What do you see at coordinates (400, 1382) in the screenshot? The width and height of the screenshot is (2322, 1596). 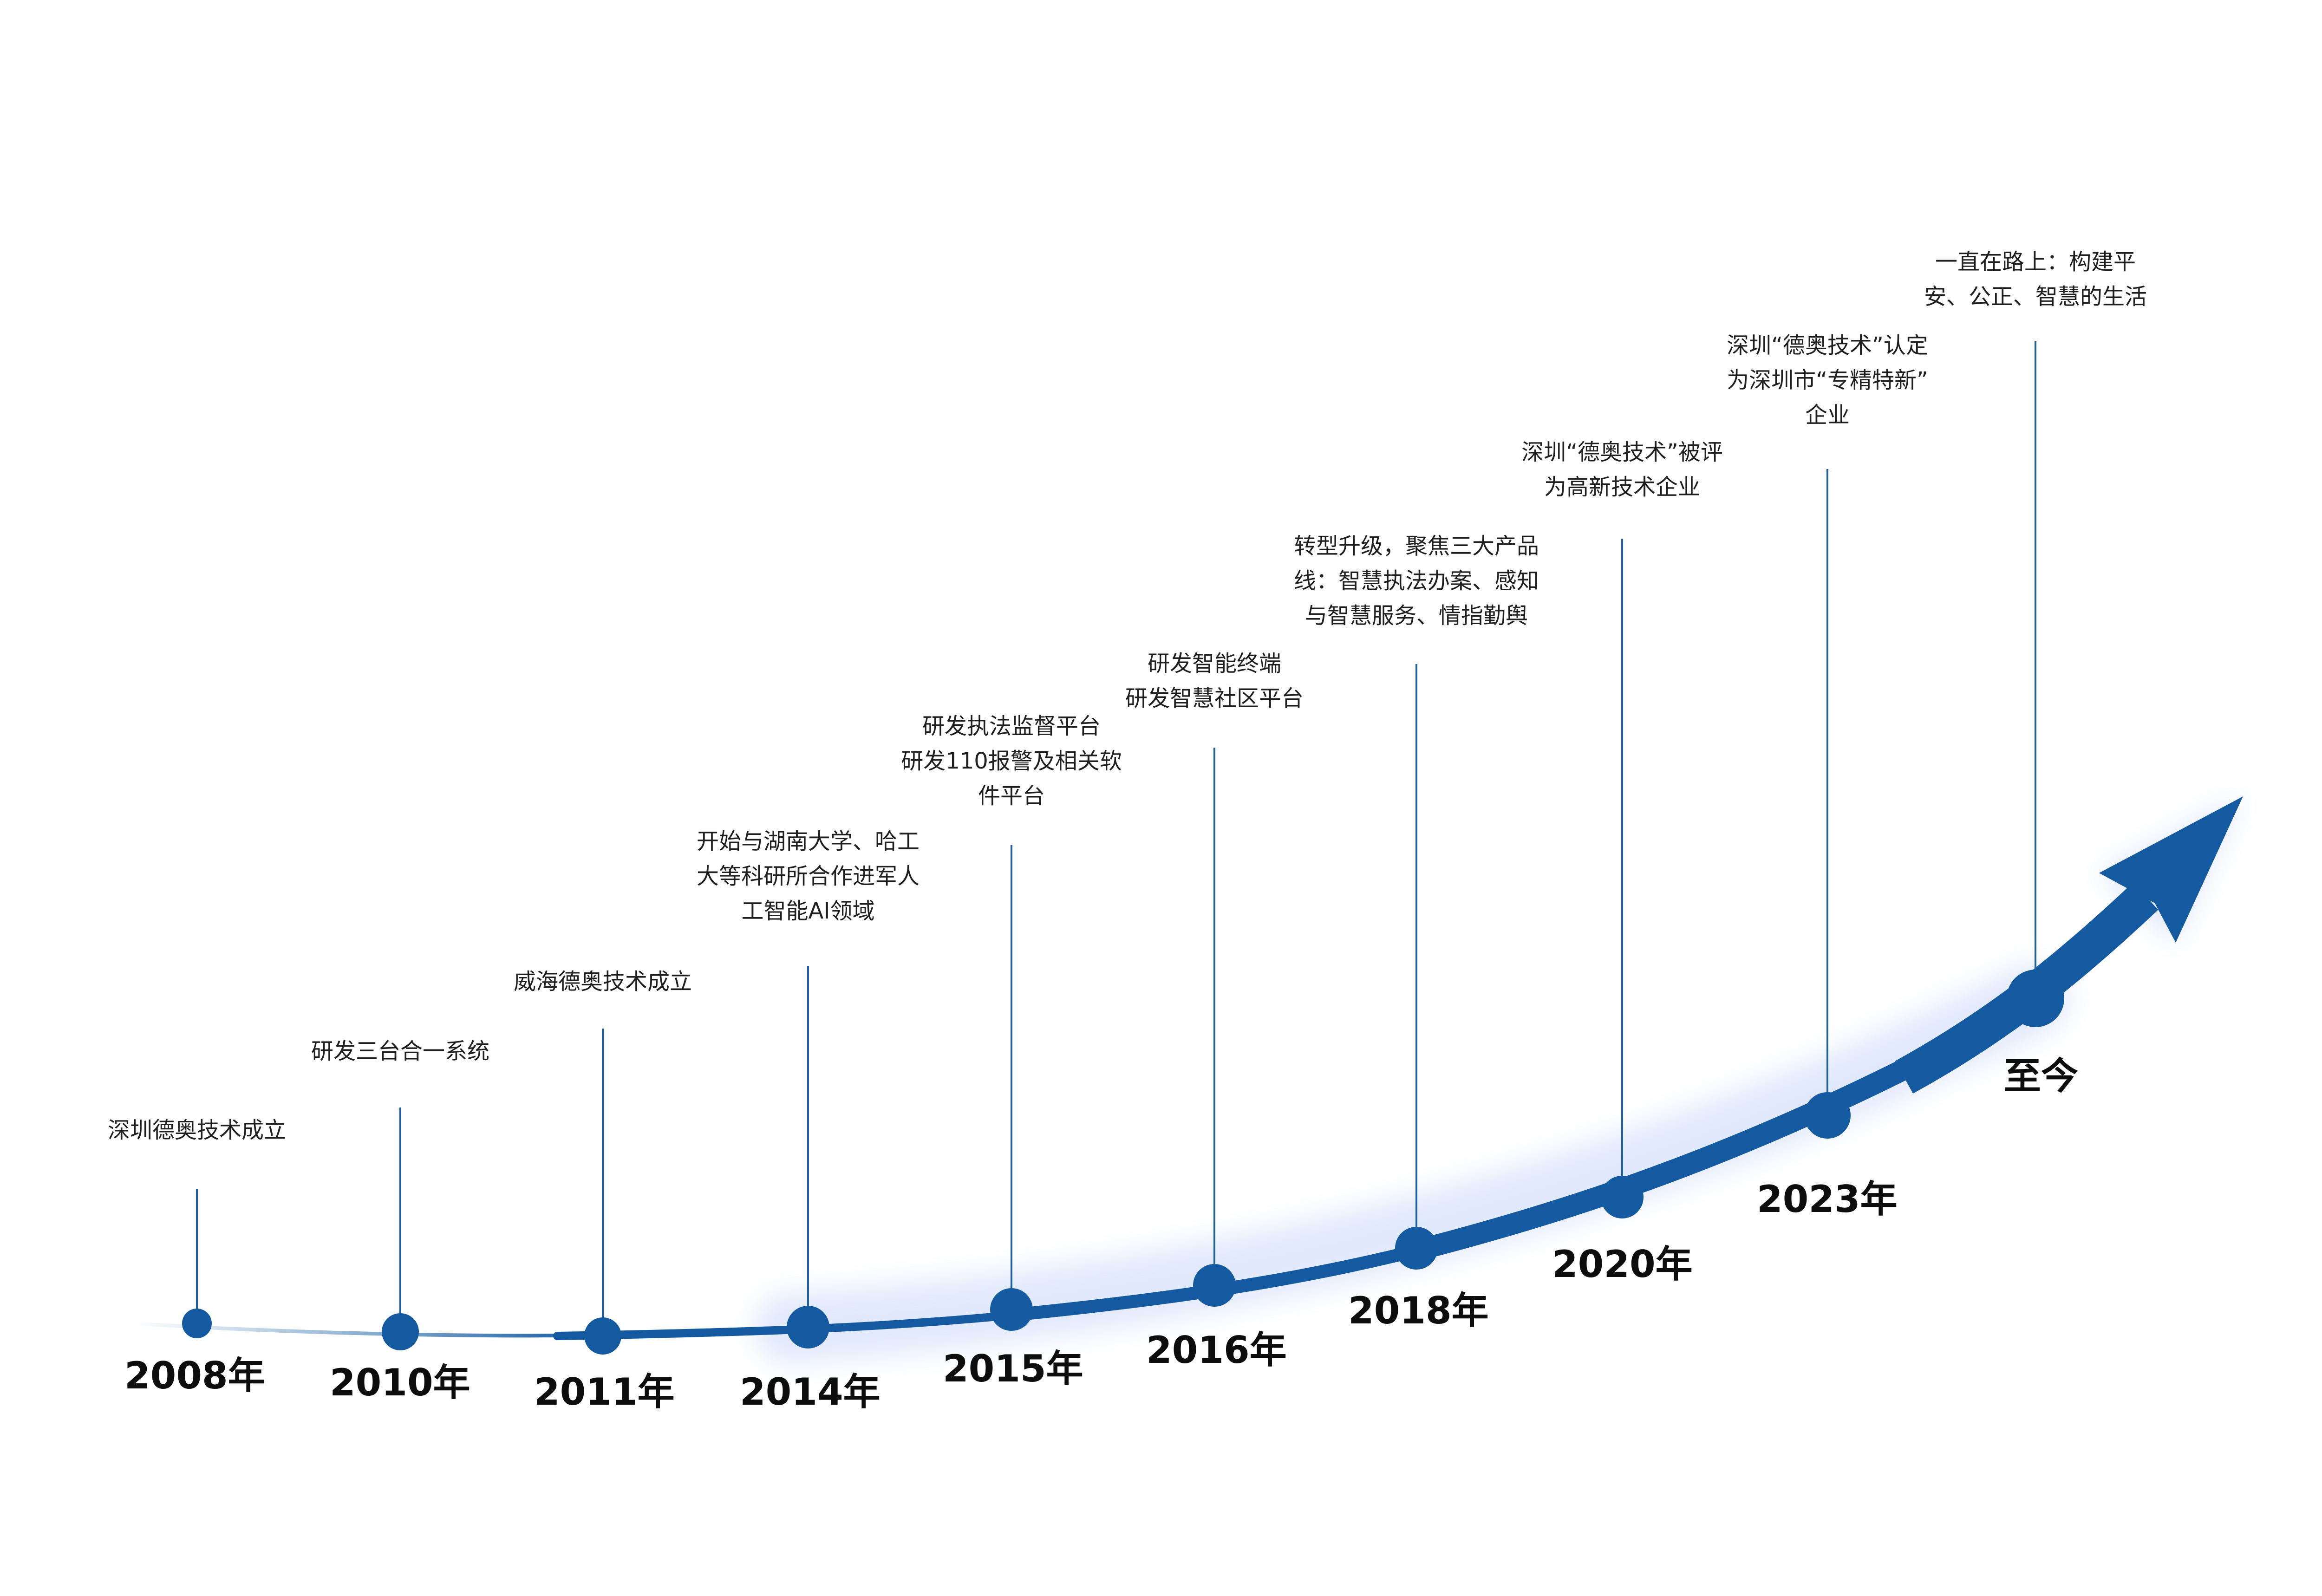 I see `year-label: 2010年` at bounding box center [400, 1382].